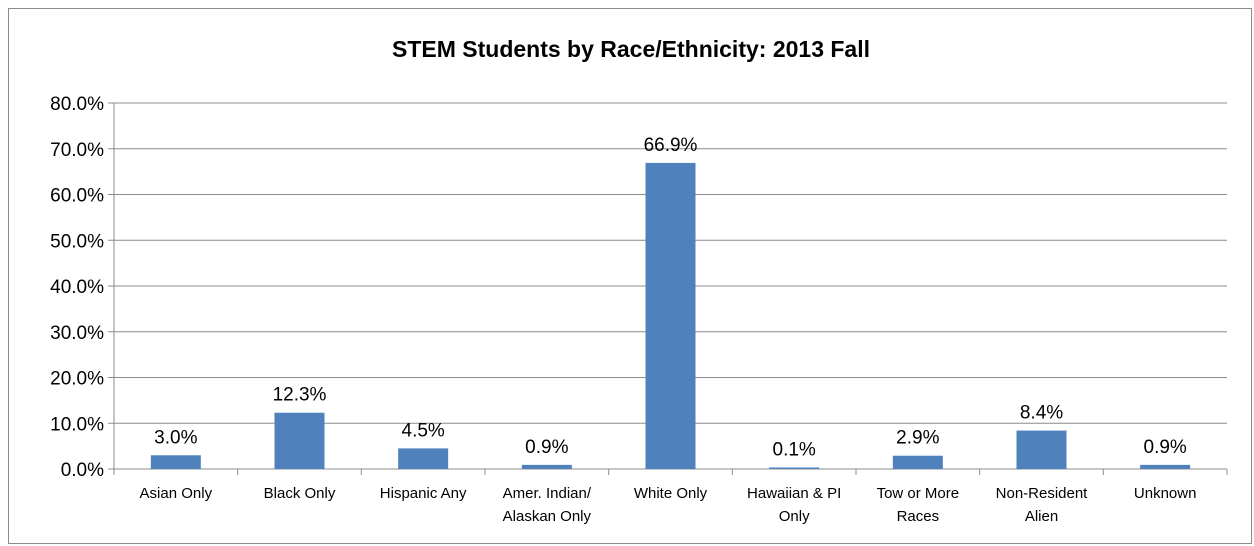 Image resolution: width=1254 pixels, height=546 pixels. What do you see at coordinates (77, 379) in the screenshot?
I see `y-tick-label: 20.0%` at bounding box center [77, 379].